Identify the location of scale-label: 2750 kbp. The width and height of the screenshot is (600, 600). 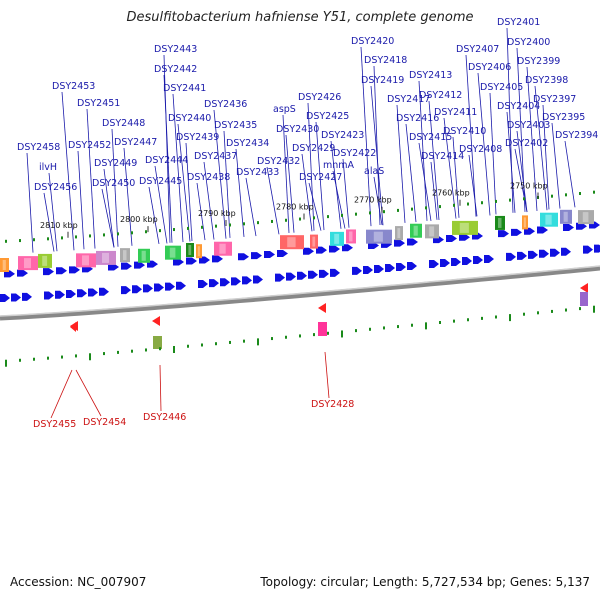
(529, 186).